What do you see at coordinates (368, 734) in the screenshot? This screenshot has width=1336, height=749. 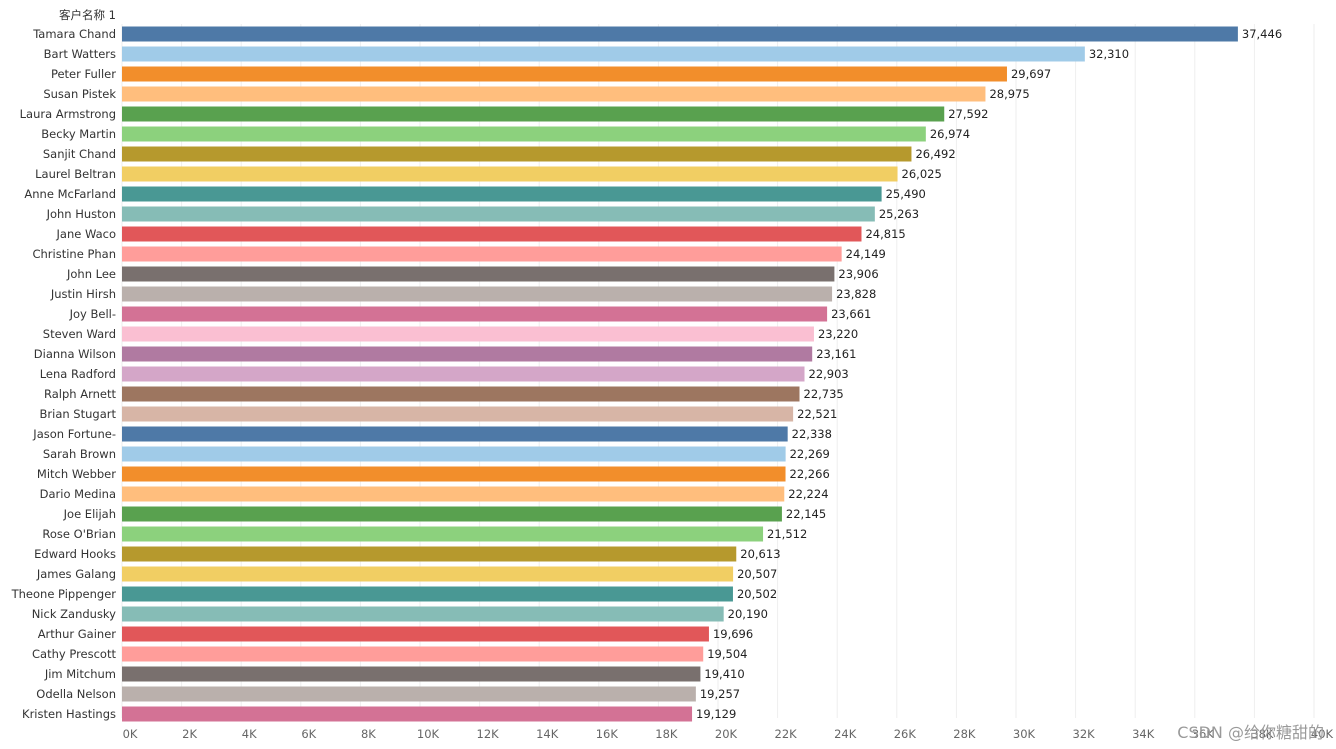 I see `x-tick-label: 8K` at bounding box center [368, 734].